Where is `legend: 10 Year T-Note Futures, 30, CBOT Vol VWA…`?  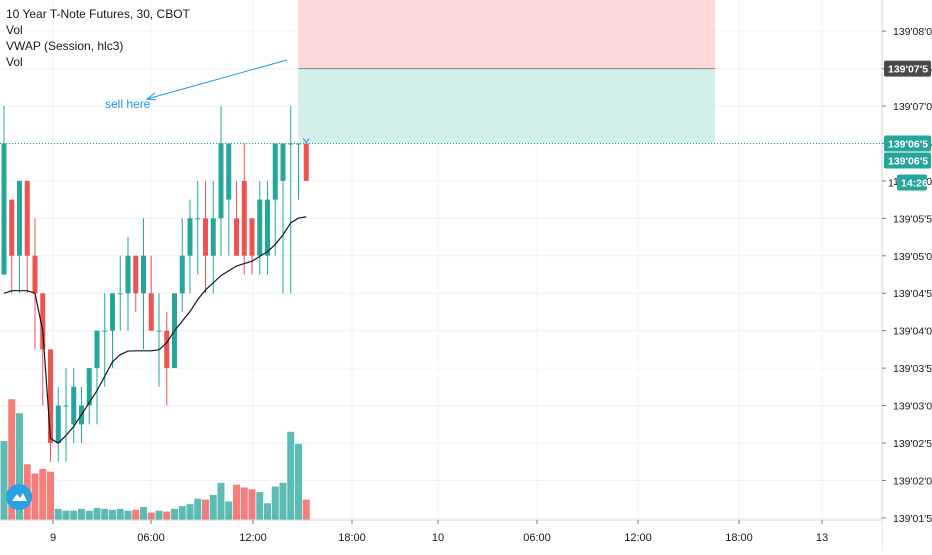
legend: 10 Year T-Note Futures, 30, CBOT Vol VWA… is located at coordinates (98, 38).